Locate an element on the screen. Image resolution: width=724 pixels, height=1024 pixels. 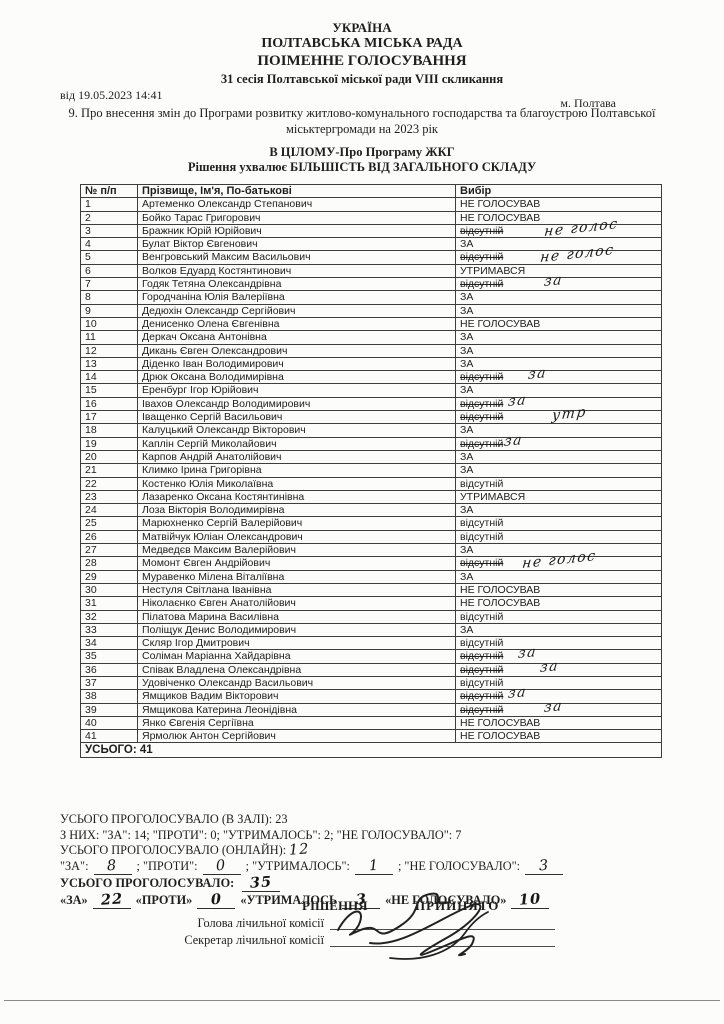
handwritten-count: 1 is located at coordinates (374, 866).